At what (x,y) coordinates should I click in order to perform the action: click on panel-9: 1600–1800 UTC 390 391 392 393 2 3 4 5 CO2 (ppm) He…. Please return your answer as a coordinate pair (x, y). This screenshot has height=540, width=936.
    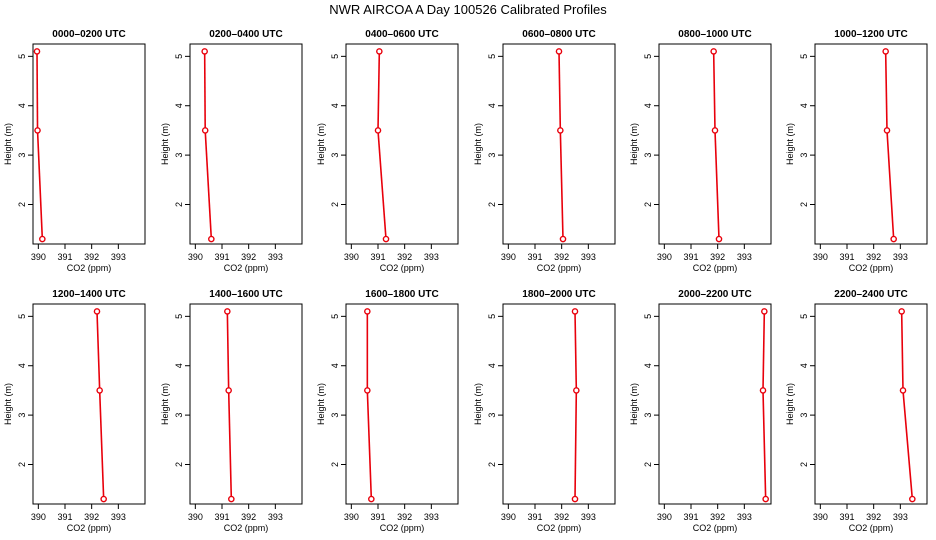
    Looking at the image, I should click on (387, 411).